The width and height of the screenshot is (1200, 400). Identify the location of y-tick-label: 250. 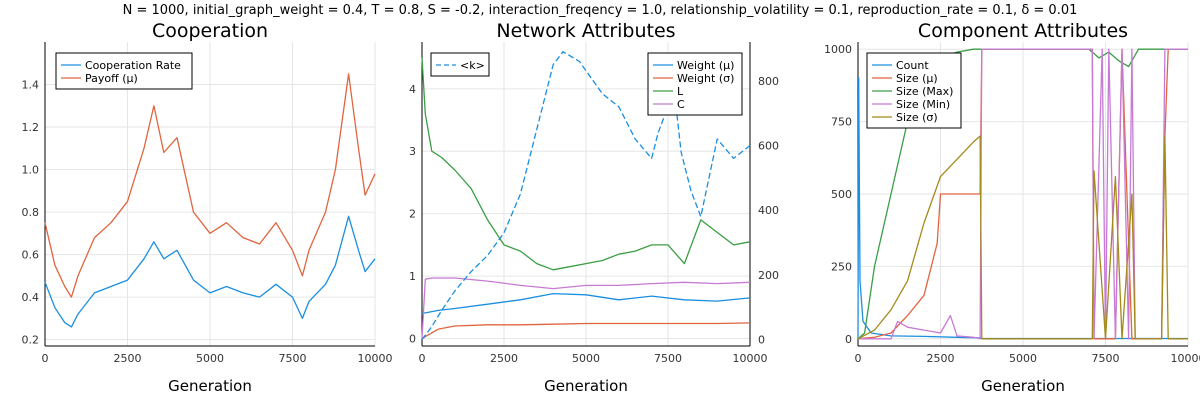
(841, 266).